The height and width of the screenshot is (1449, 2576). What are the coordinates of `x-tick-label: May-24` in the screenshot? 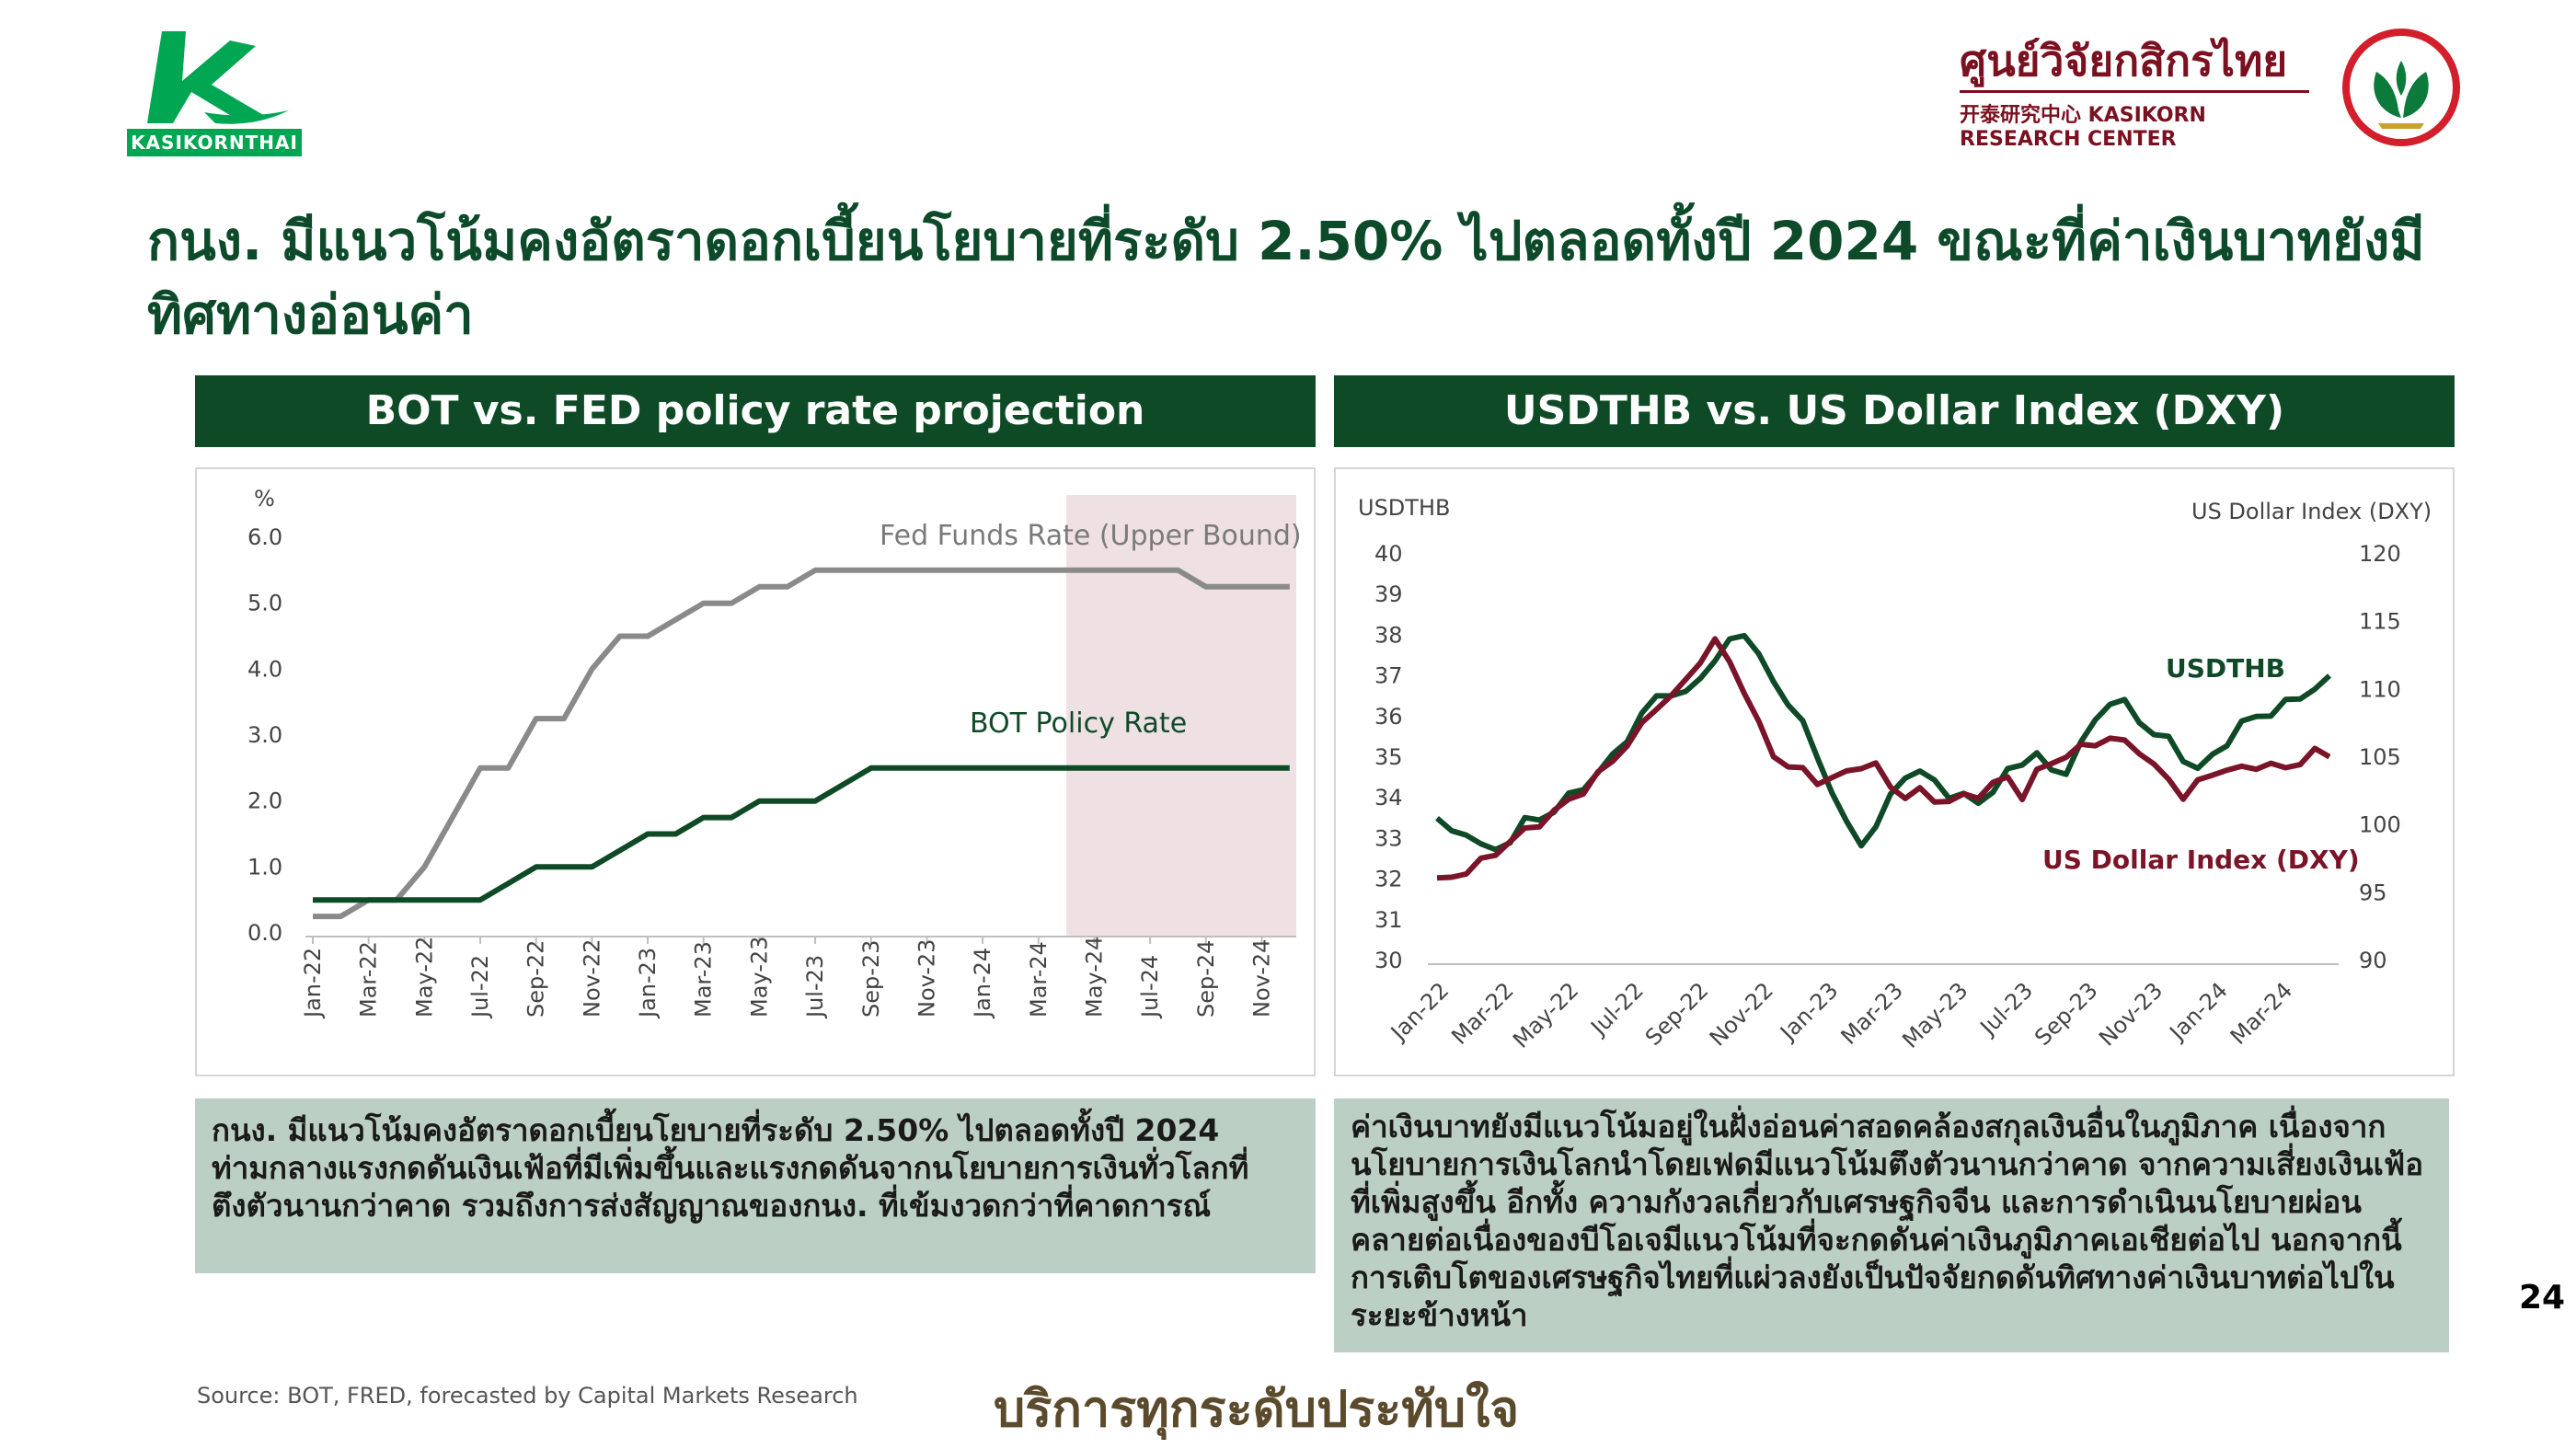 It's located at (1094, 977).